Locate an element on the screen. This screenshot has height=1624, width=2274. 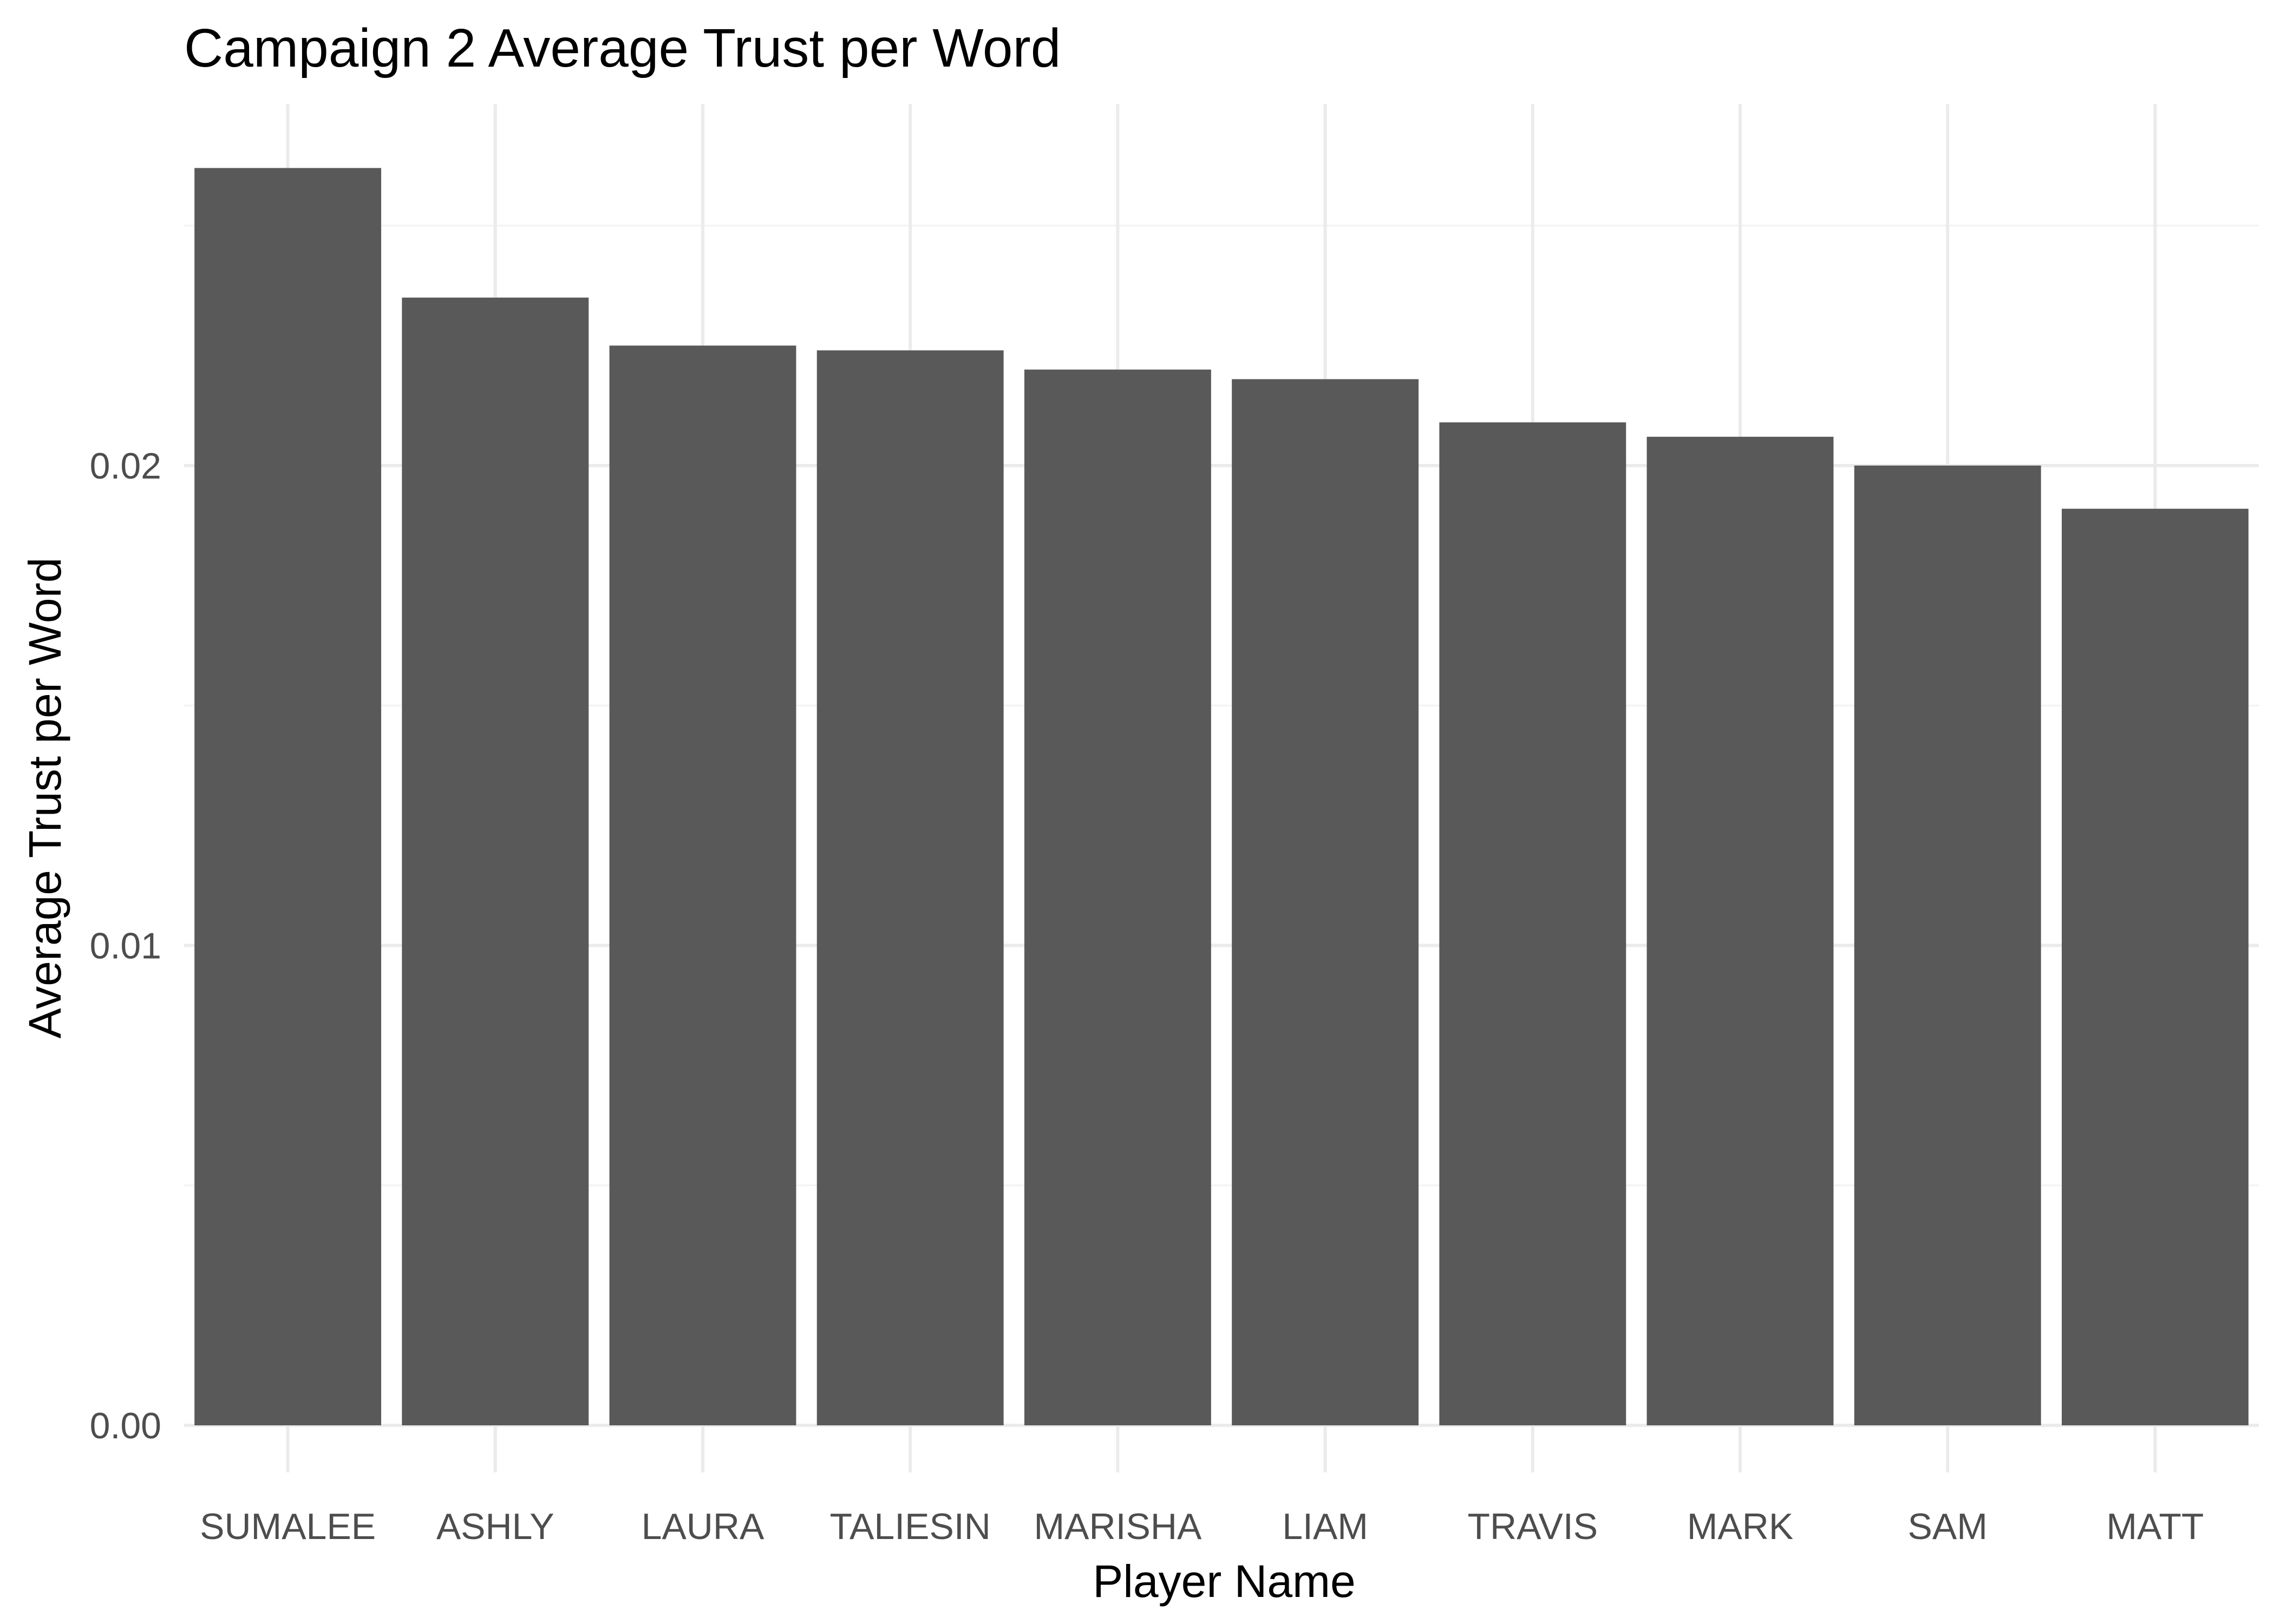
bar-laura is located at coordinates (703, 885).